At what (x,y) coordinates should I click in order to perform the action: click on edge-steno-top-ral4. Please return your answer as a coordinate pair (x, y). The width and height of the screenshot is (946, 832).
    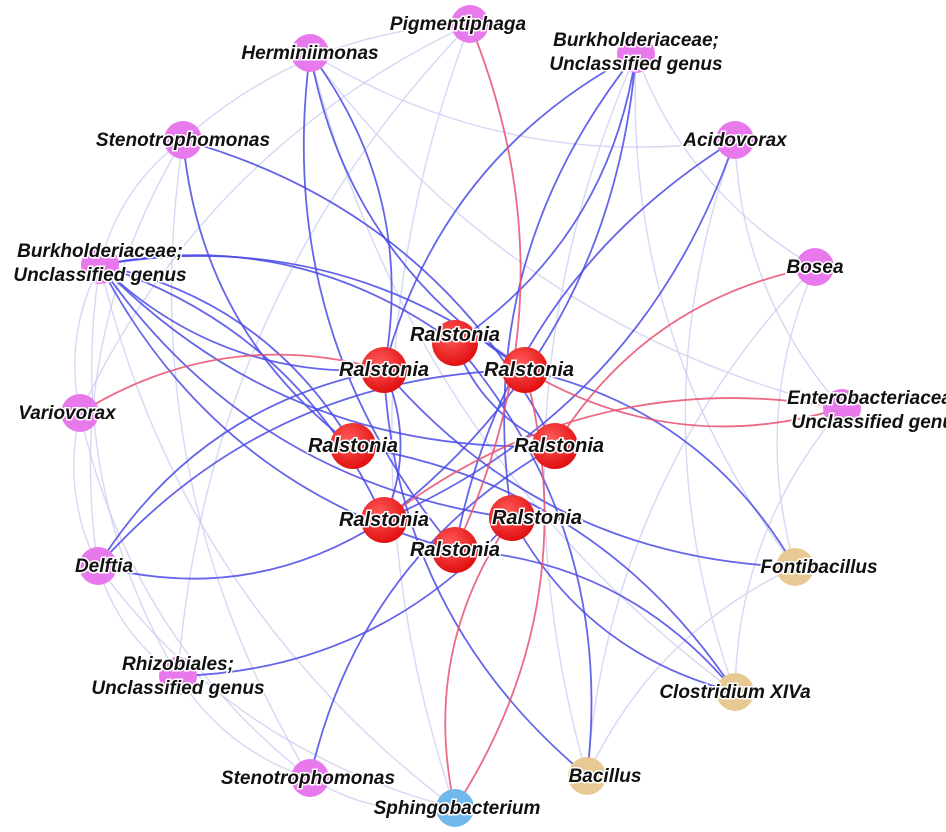
    Looking at the image, I should click on (268, 293).